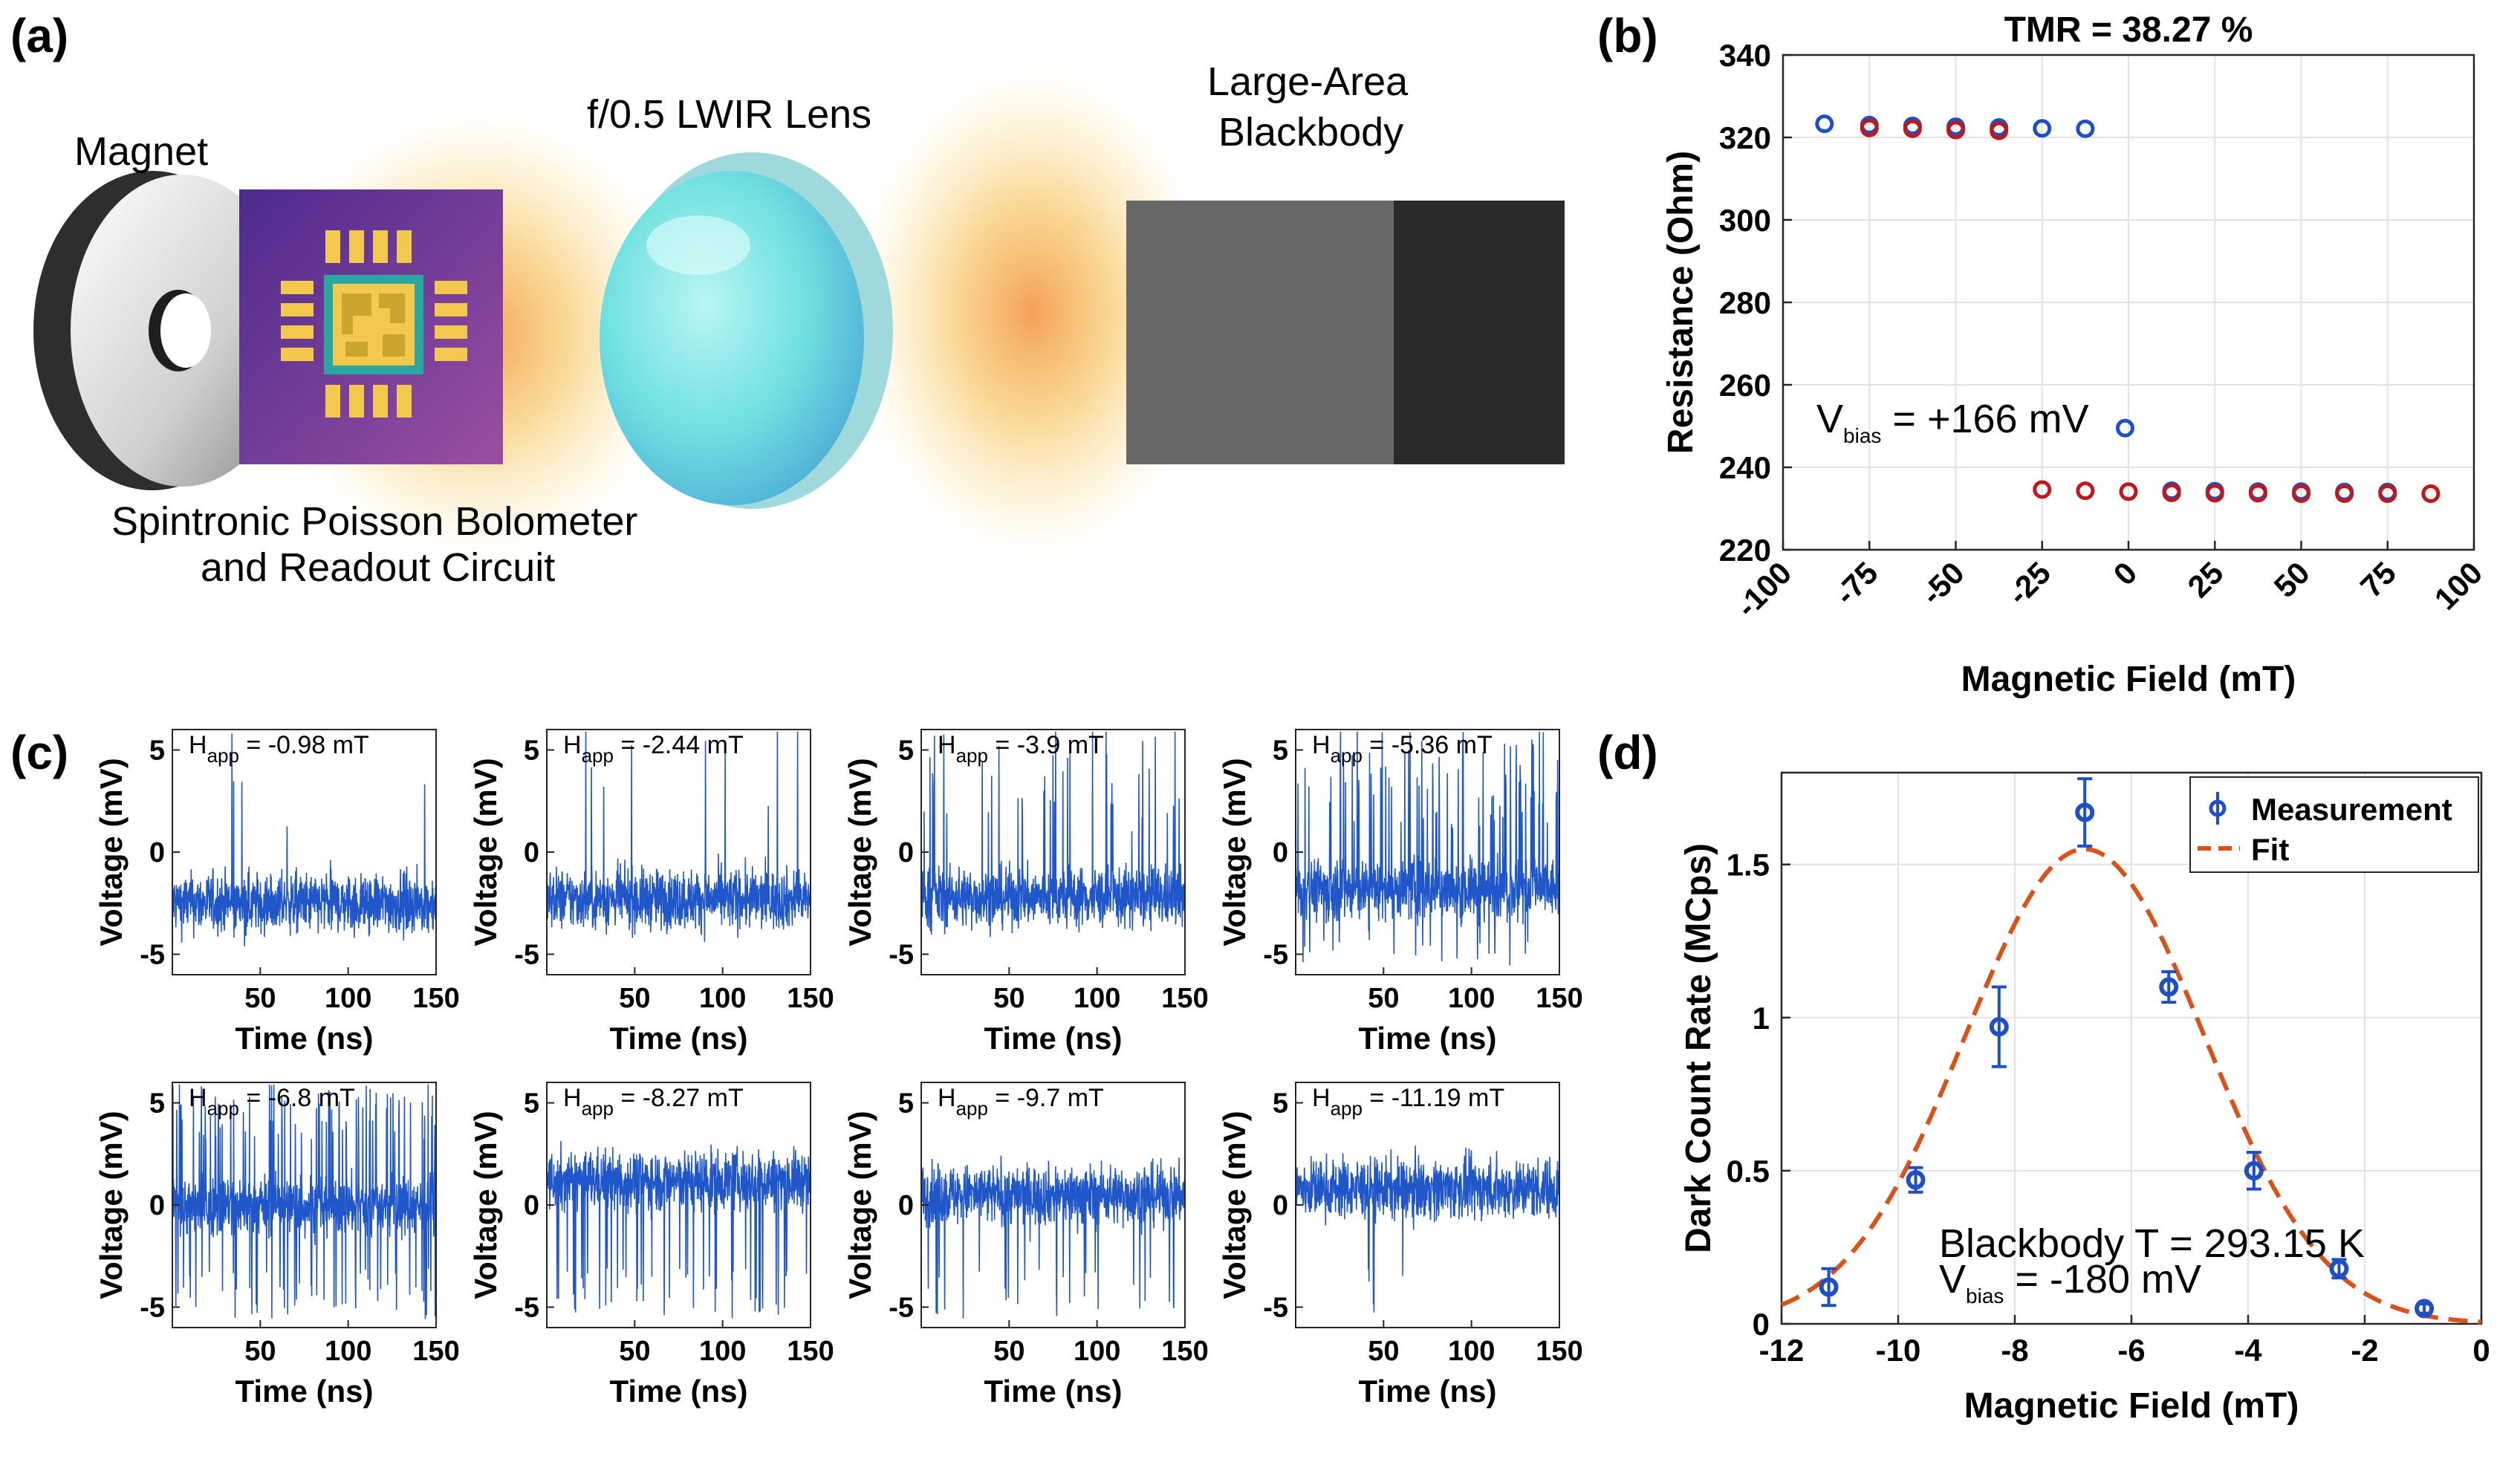 This screenshot has width=2520, height=1465. What do you see at coordinates (1749, 1171) in the screenshot?
I see `y-tick-label: 0.5` at bounding box center [1749, 1171].